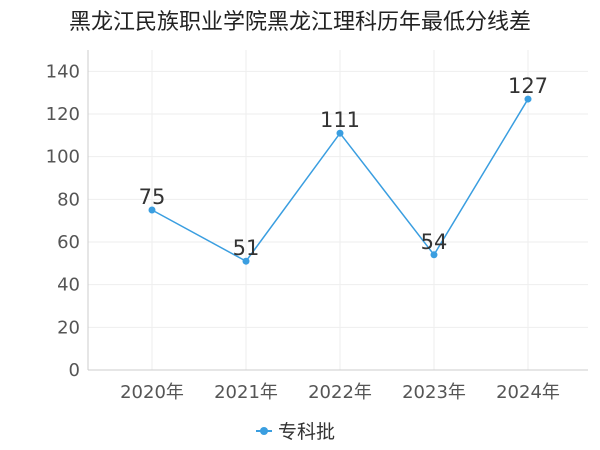  I want to click on y-tick-labels: 0 20 40 60 80 100 120 140, so click(63, 221).